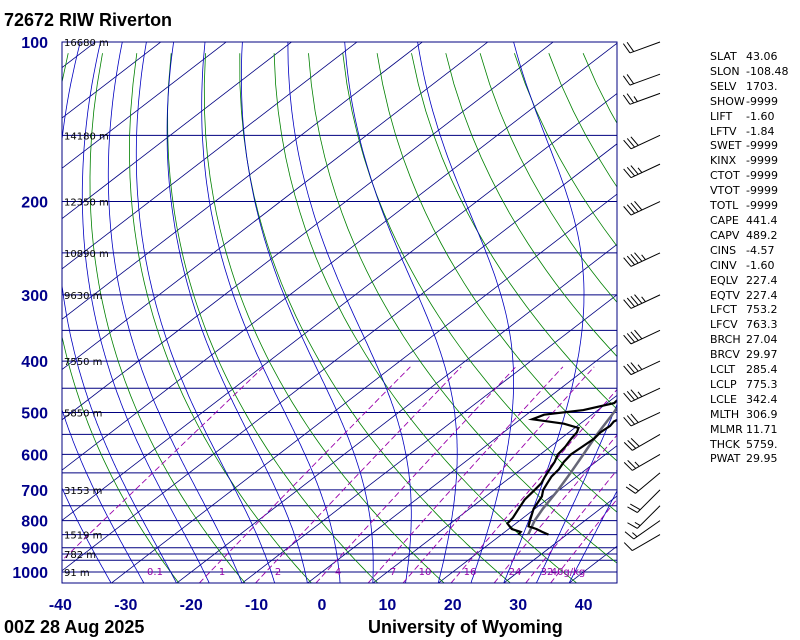 This screenshot has height=640, width=800. I want to click on index-key: TOTL, so click(724, 206).